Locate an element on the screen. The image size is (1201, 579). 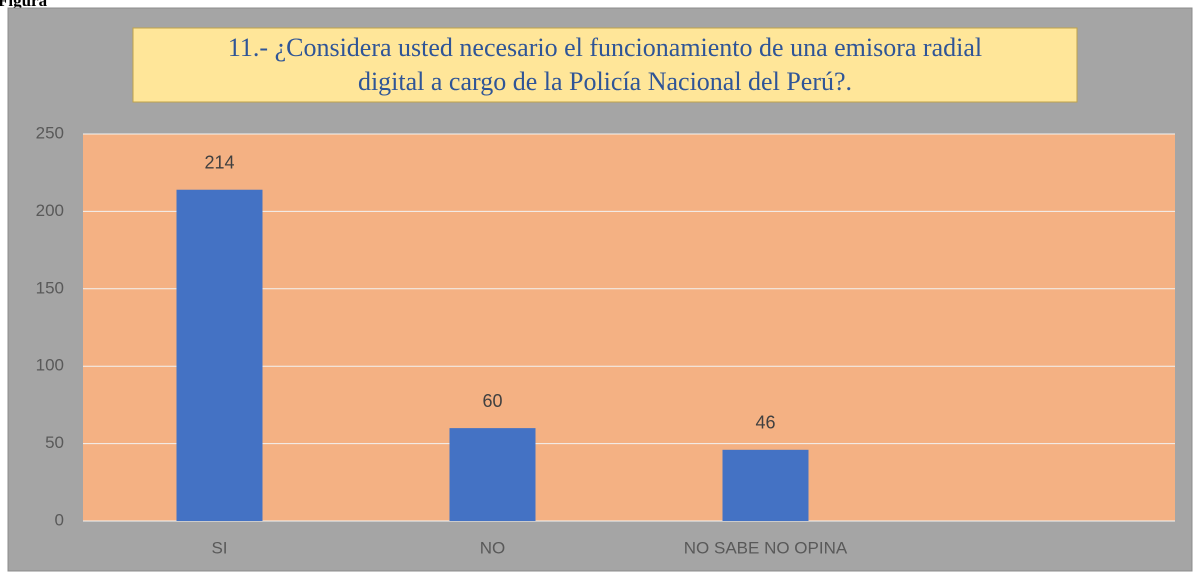
y-tick-label: 100 is located at coordinates (50, 365).